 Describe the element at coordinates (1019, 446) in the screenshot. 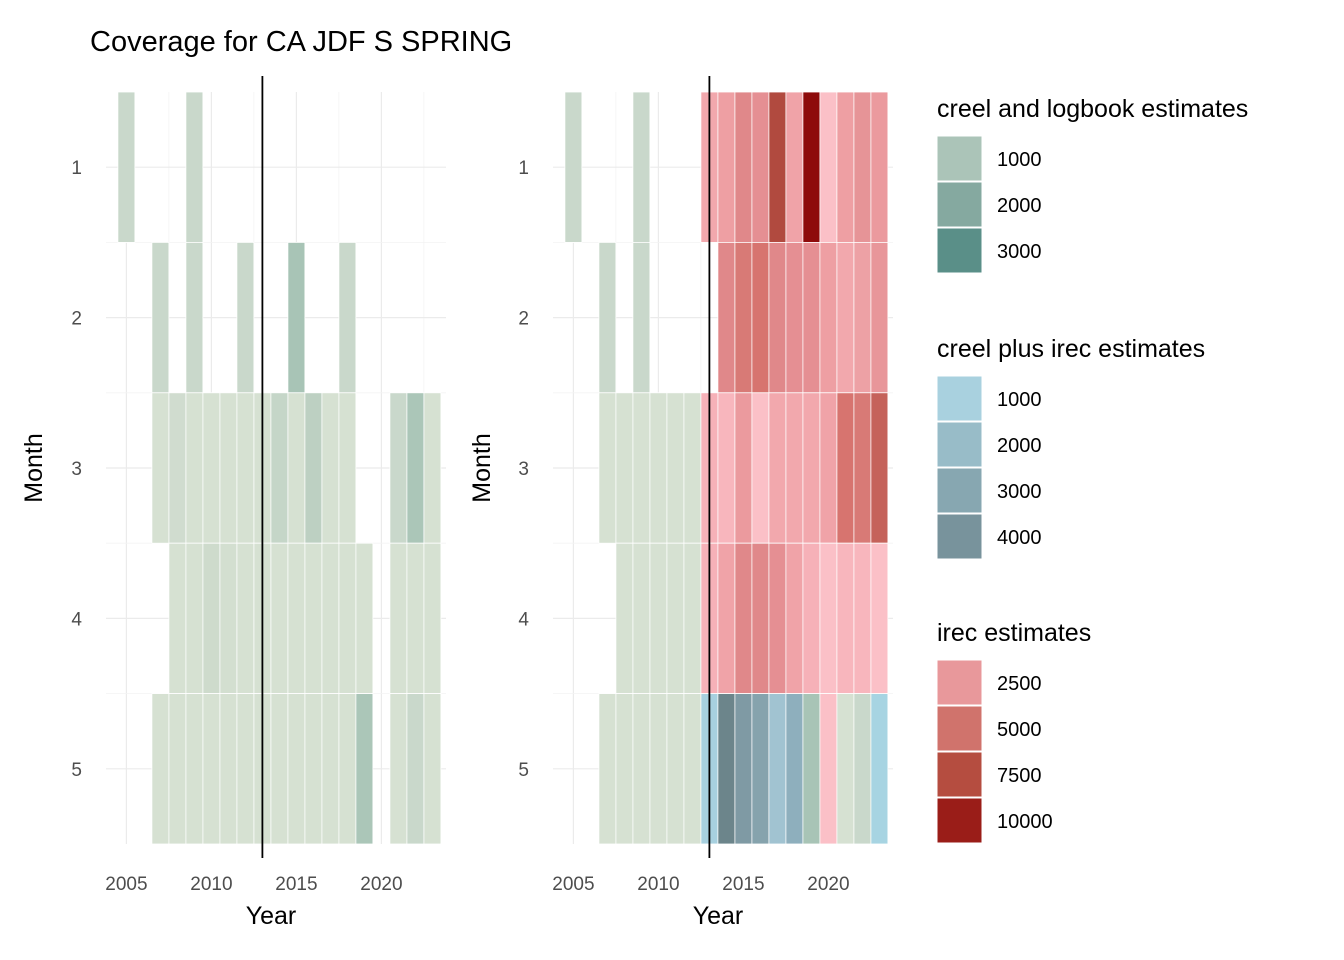

I see `legend-label: 2000` at that location.